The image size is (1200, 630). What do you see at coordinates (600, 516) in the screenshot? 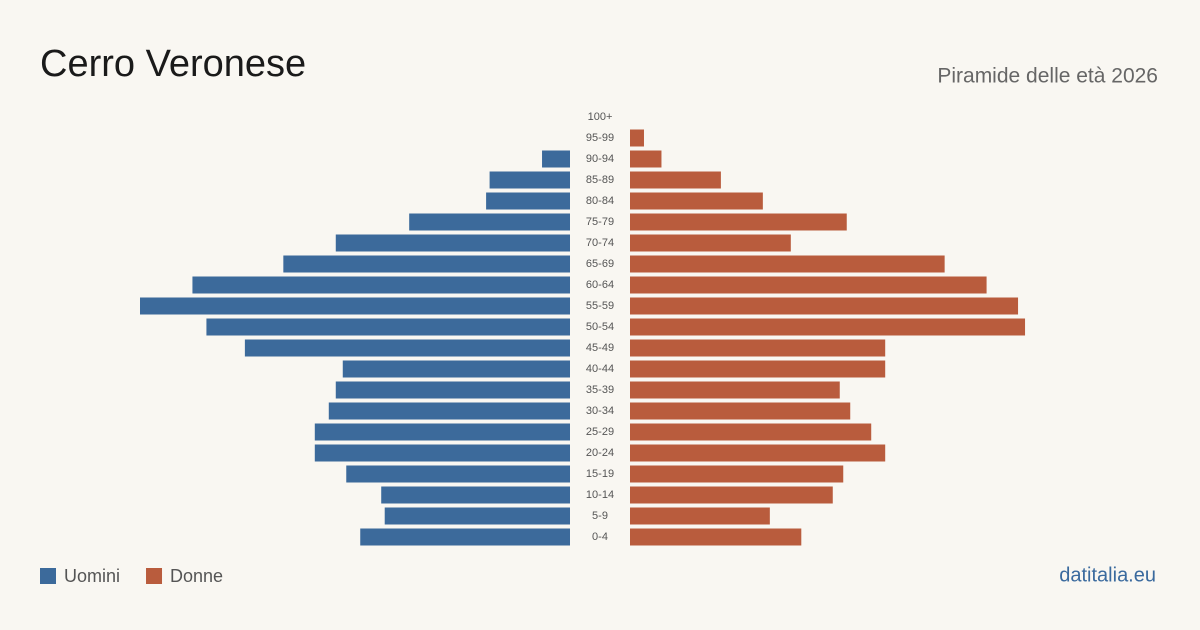
I see `category-label: 5-9` at bounding box center [600, 516].